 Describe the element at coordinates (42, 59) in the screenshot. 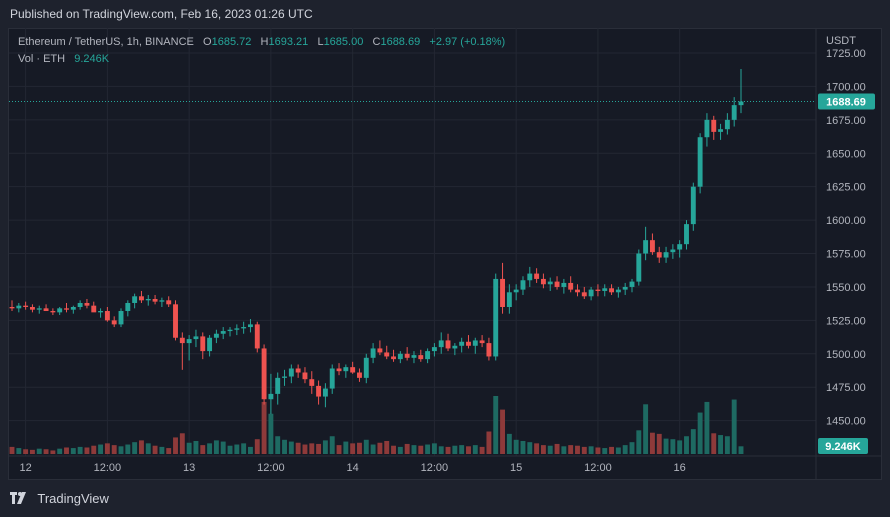

I see `legend-volume-label: Vol · ETH` at that location.